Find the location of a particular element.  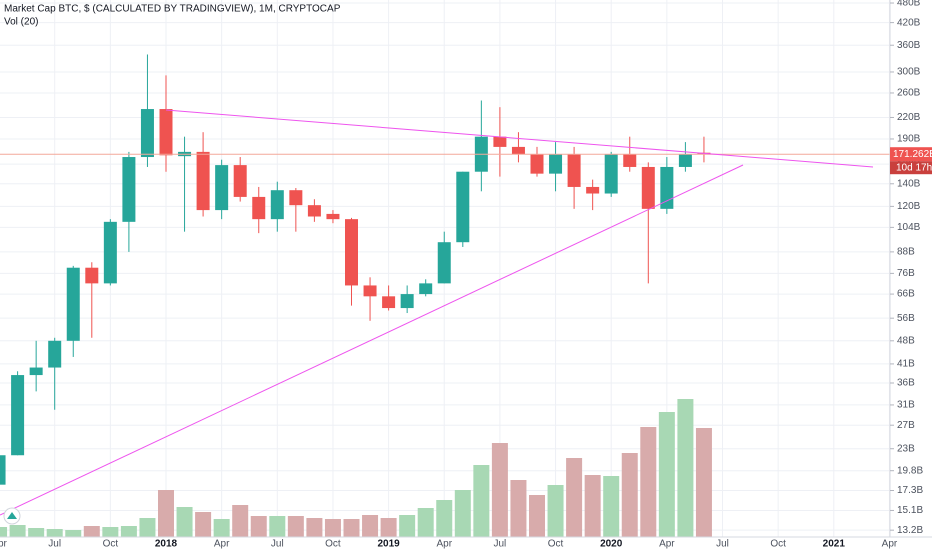

y-tick-label: 420B is located at coordinates (909, 22).